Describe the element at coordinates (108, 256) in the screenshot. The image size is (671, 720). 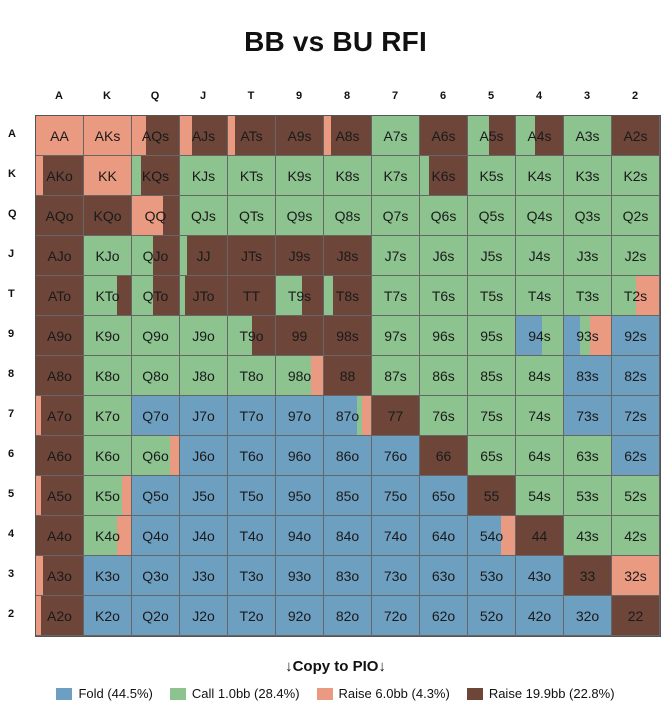
I see `hand-cell-KJo: KJo` at that location.